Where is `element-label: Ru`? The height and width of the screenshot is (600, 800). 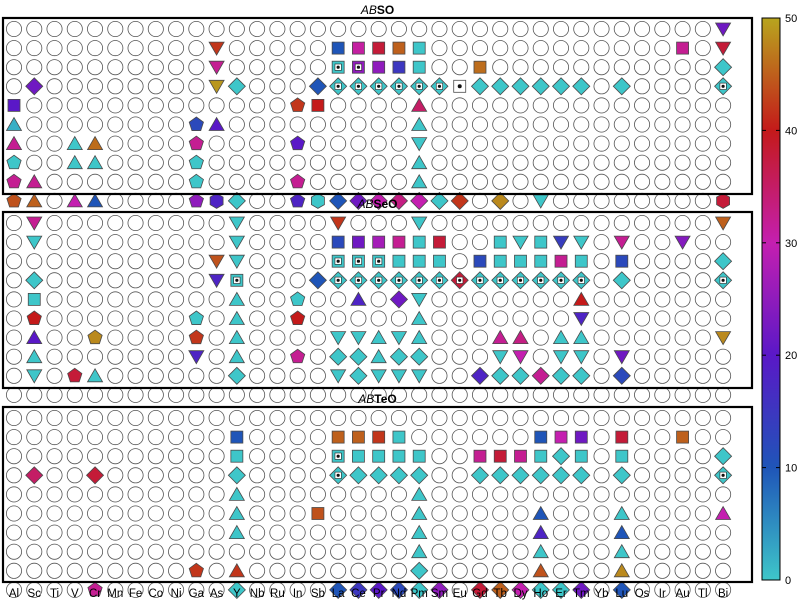
element-label: Ru is located at coordinates (277, 594).